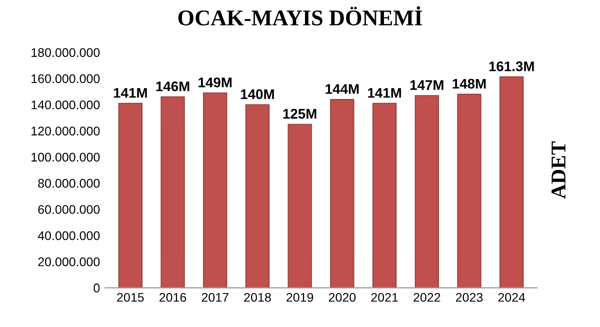 The image size is (600, 327). What do you see at coordinates (300, 297) in the screenshot?
I see `x-tick-label: 2019` at bounding box center [300, 297].